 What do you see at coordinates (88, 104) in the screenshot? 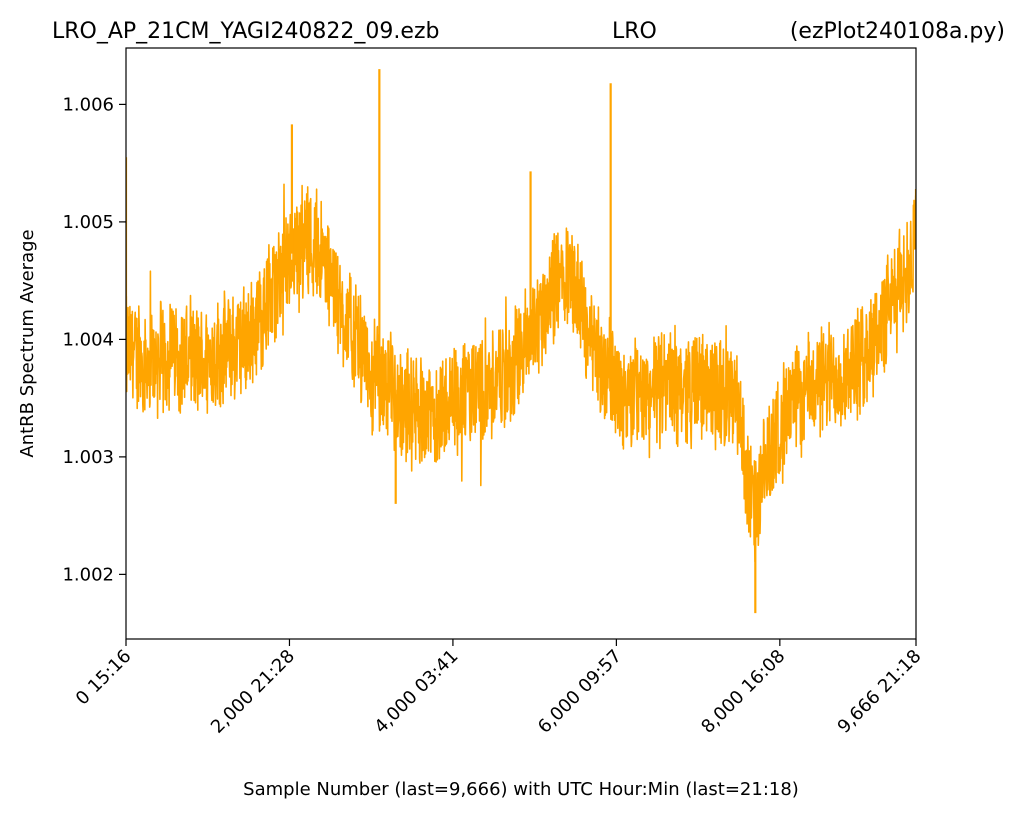
I see `y-tick-label: 1.006` at bounding box center [88, 104].